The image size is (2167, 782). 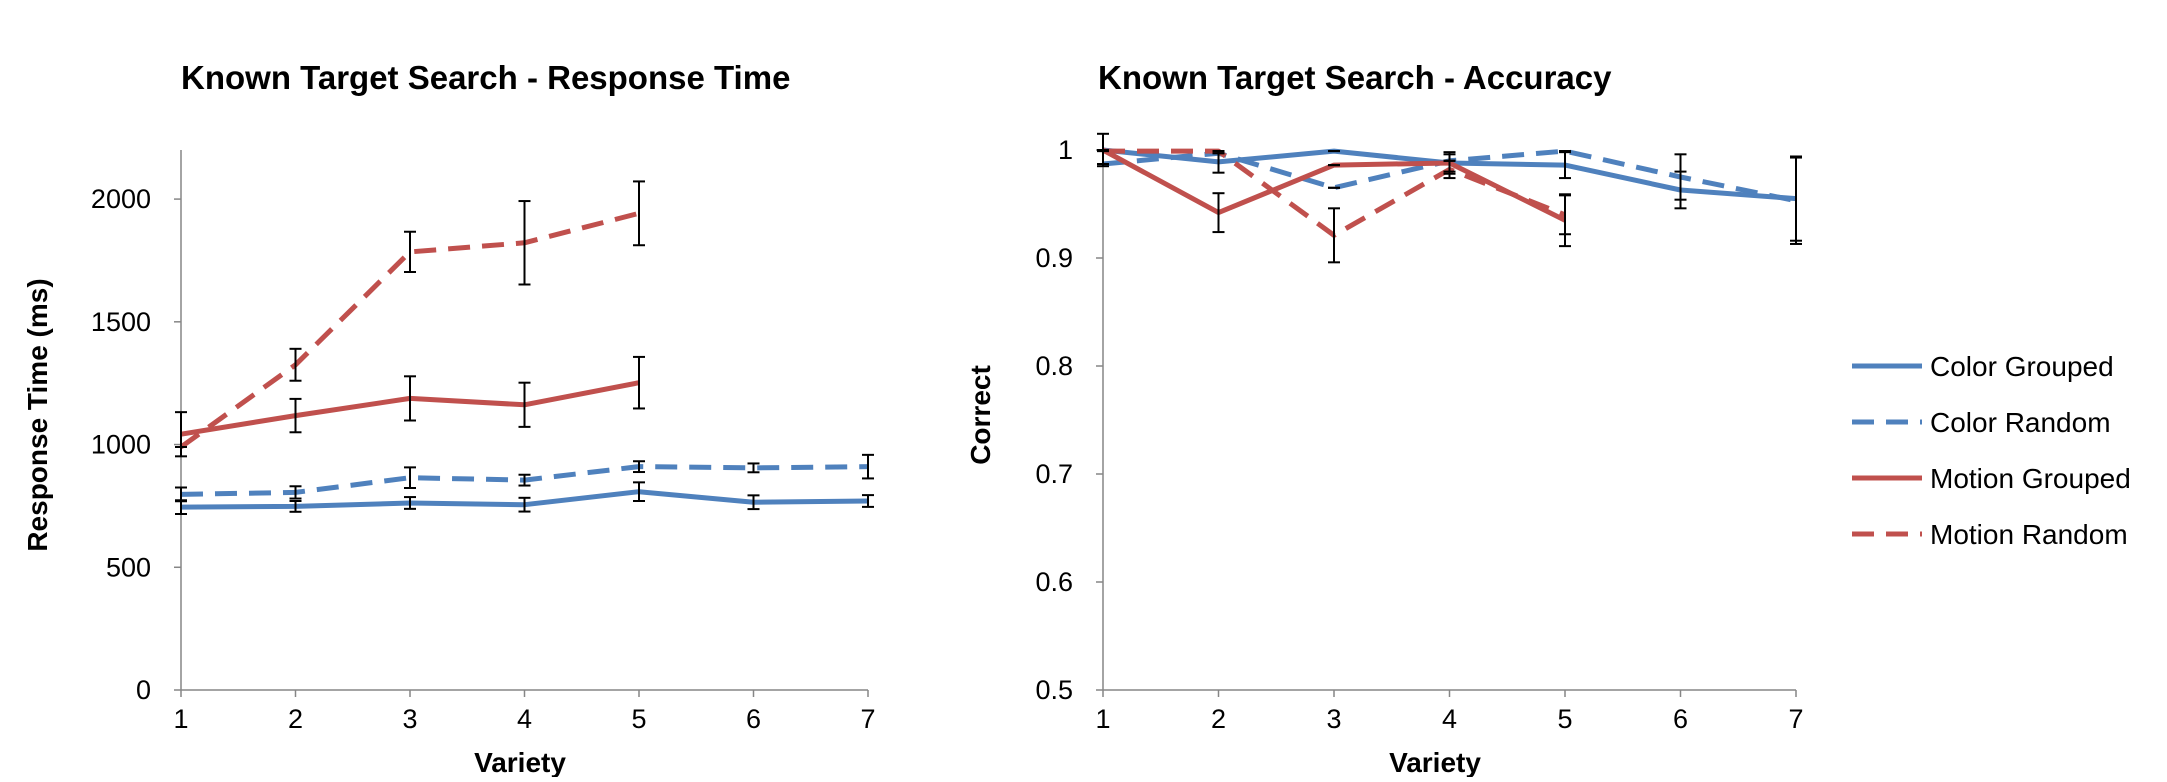 I want to click on legend-label: Motion Grouped, so click(x=2030, y=478).